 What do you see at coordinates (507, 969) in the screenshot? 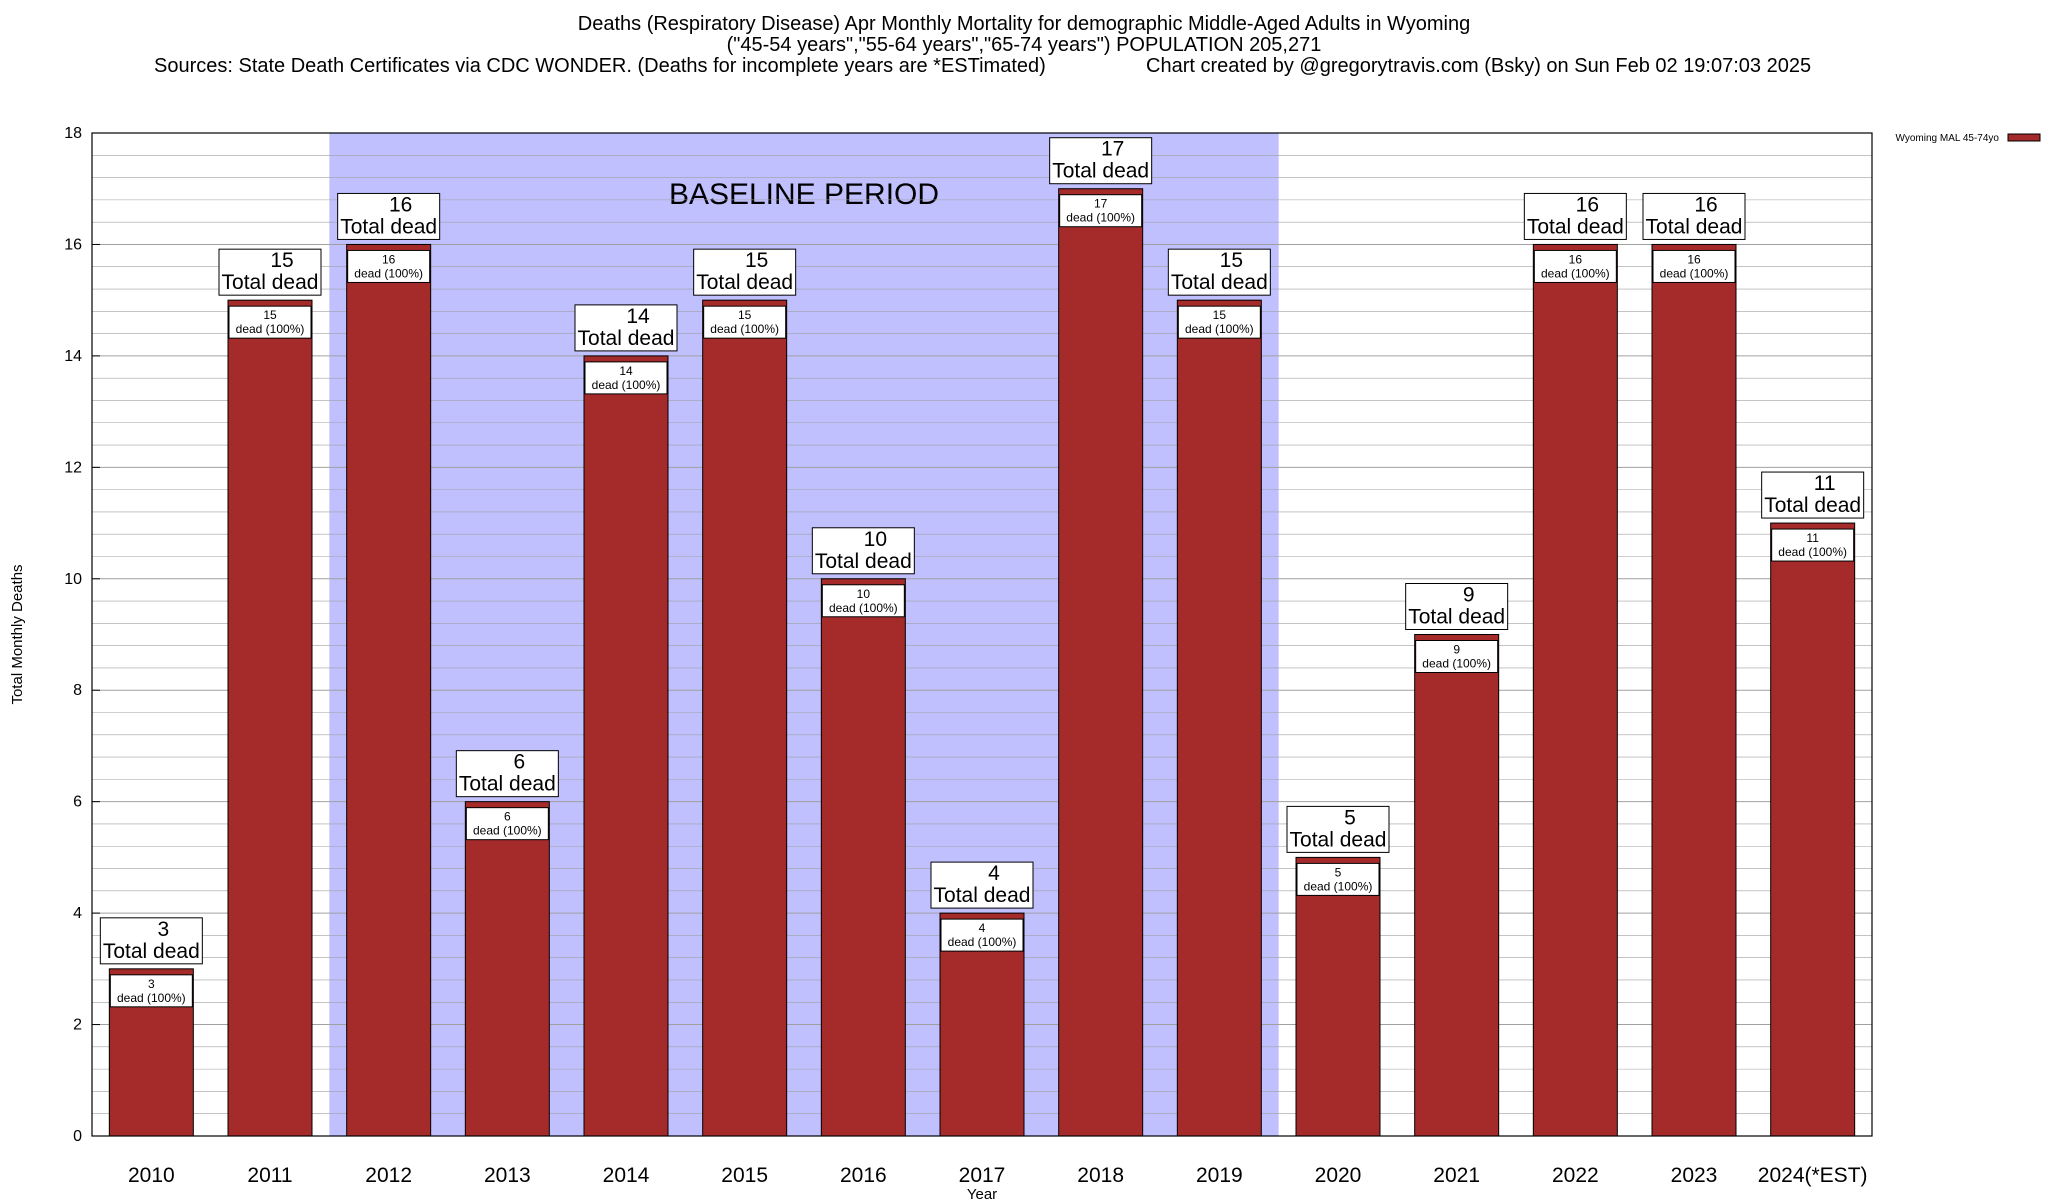
I see `bar-2013` at bounding box center [507, 969].